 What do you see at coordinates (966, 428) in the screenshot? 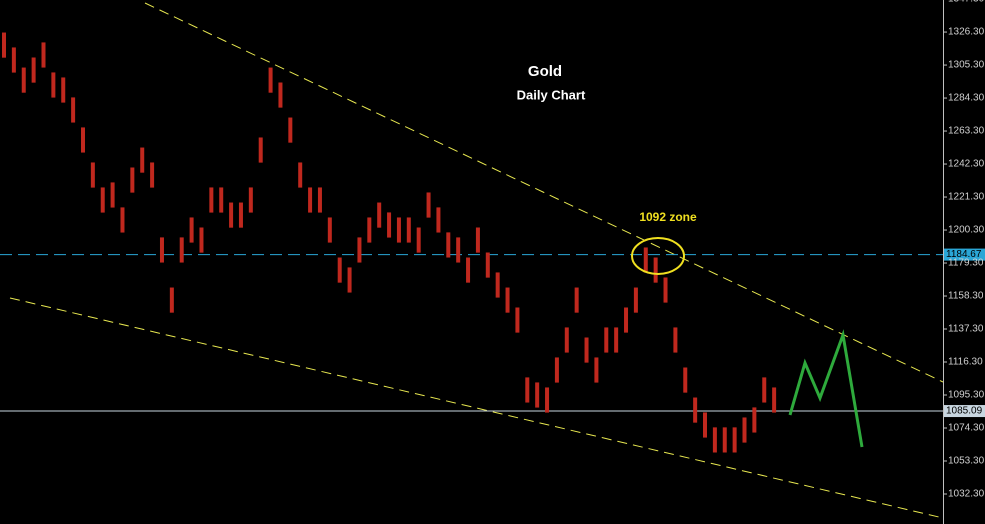
I see `y-tick-label: 1074.30` at bounding box center [966, 428].